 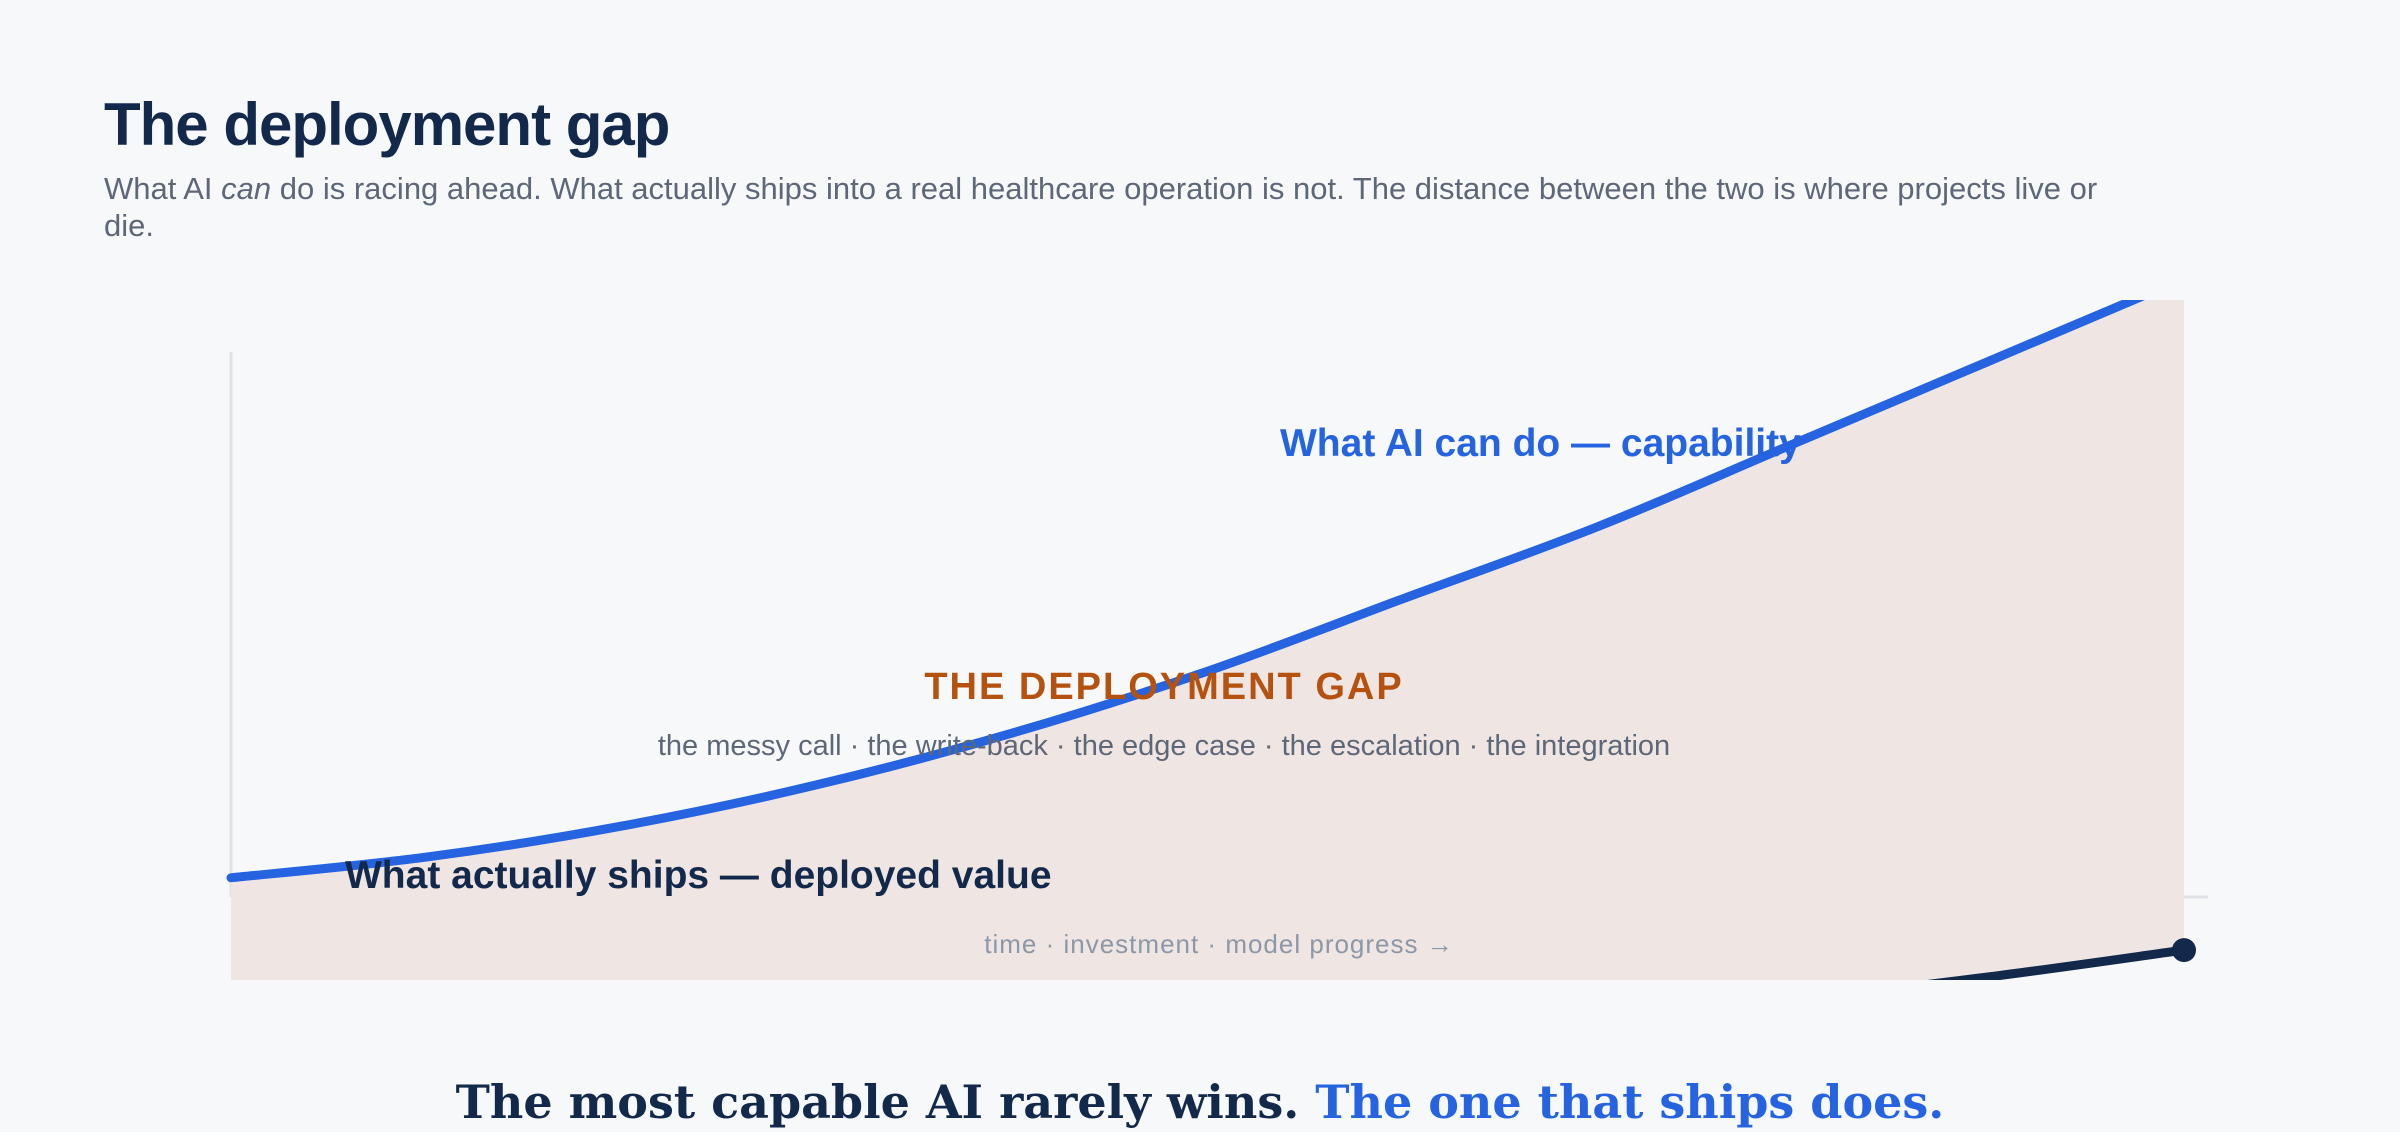 I want to click on deployed-value-end-point, so click(x=2184, y=950).